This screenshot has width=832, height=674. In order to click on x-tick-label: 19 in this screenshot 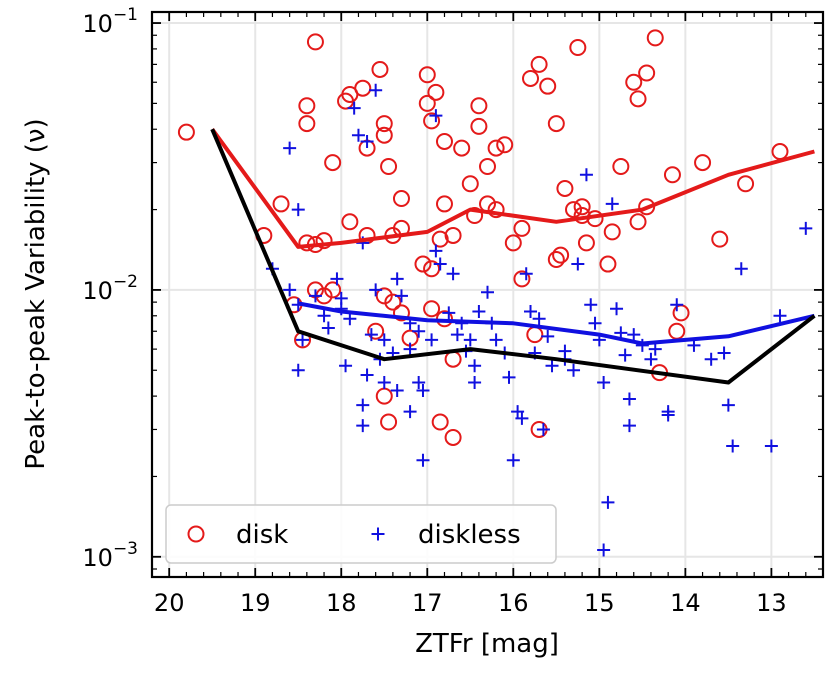, I will do `click(255, 603)`.